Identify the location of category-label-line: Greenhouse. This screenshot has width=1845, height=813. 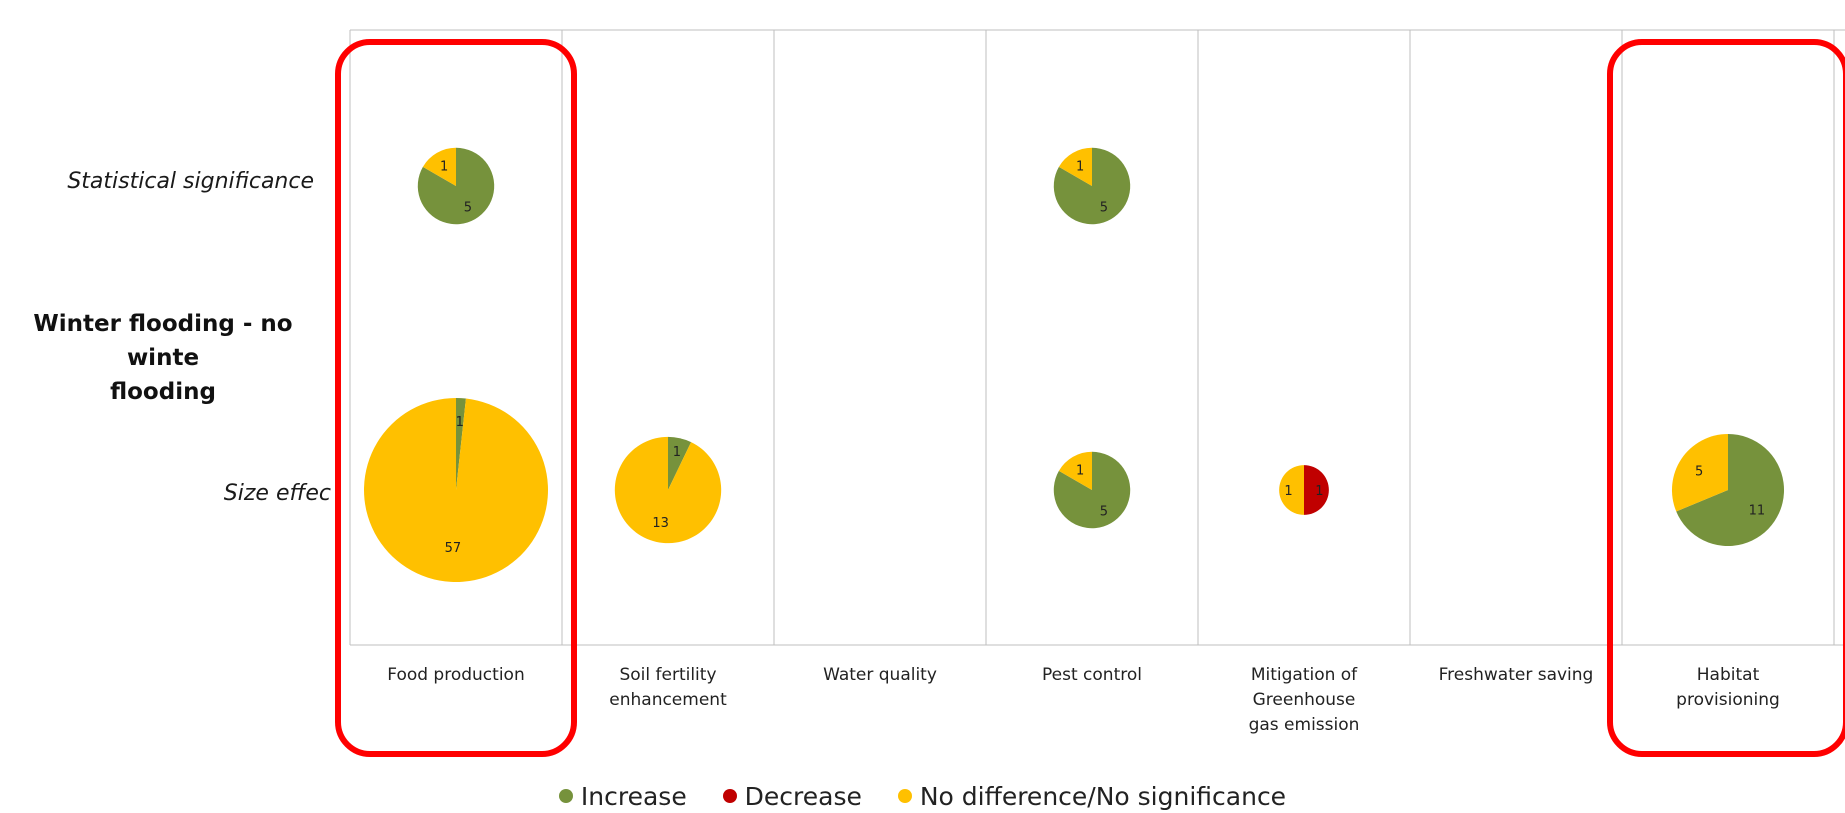
(1304, 700).